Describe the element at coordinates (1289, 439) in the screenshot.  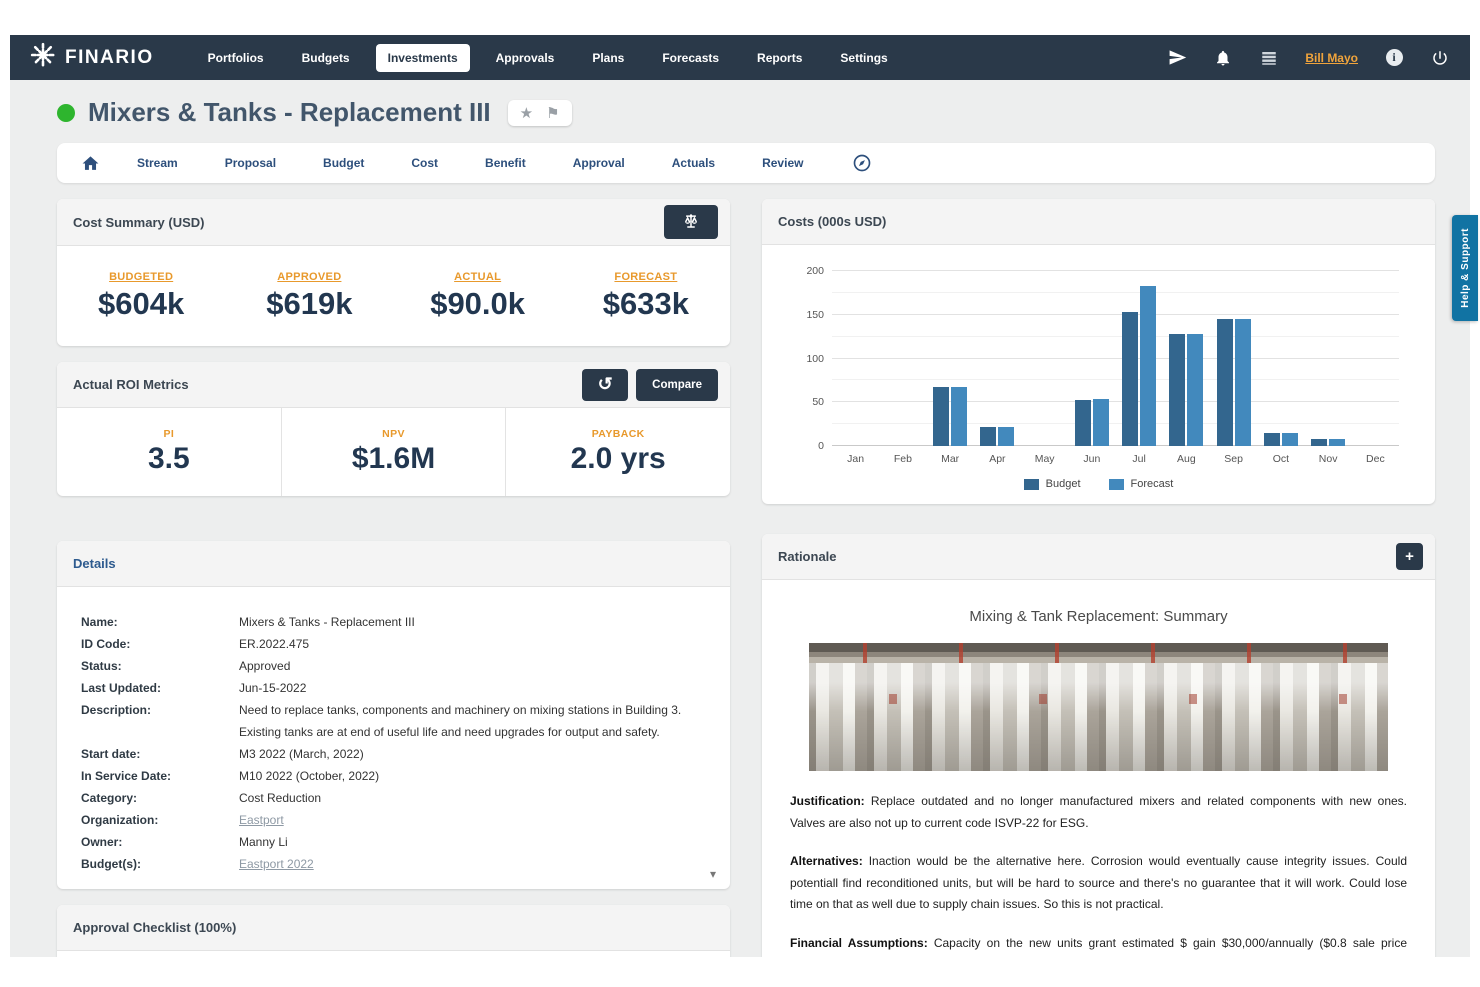
I see `bar-forecast-oct` at that location.